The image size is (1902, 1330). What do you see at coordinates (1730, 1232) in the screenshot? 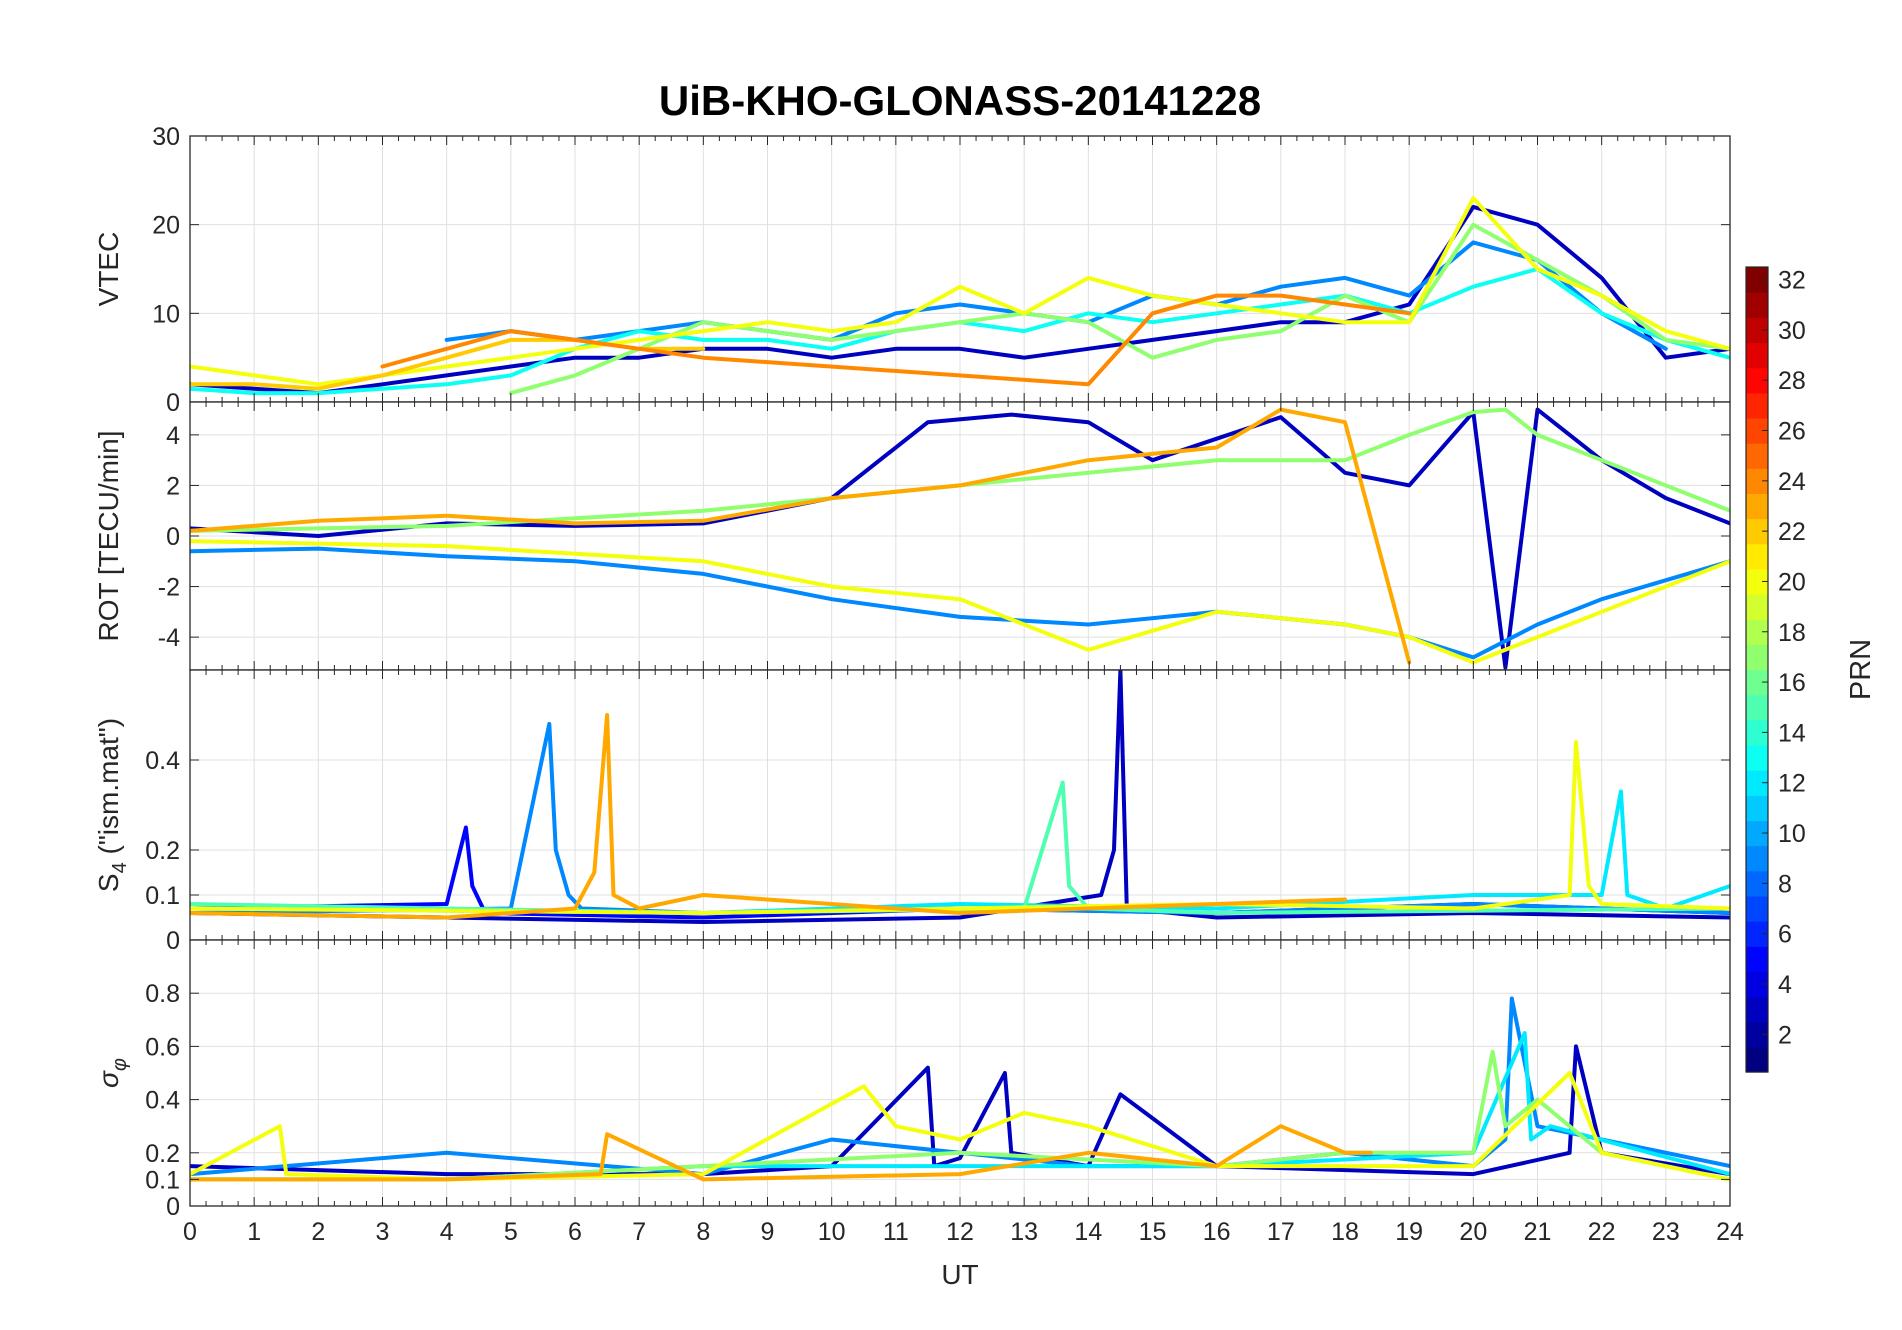
I see `x-tick-label: 24` at bounding box center [1730, 1232].